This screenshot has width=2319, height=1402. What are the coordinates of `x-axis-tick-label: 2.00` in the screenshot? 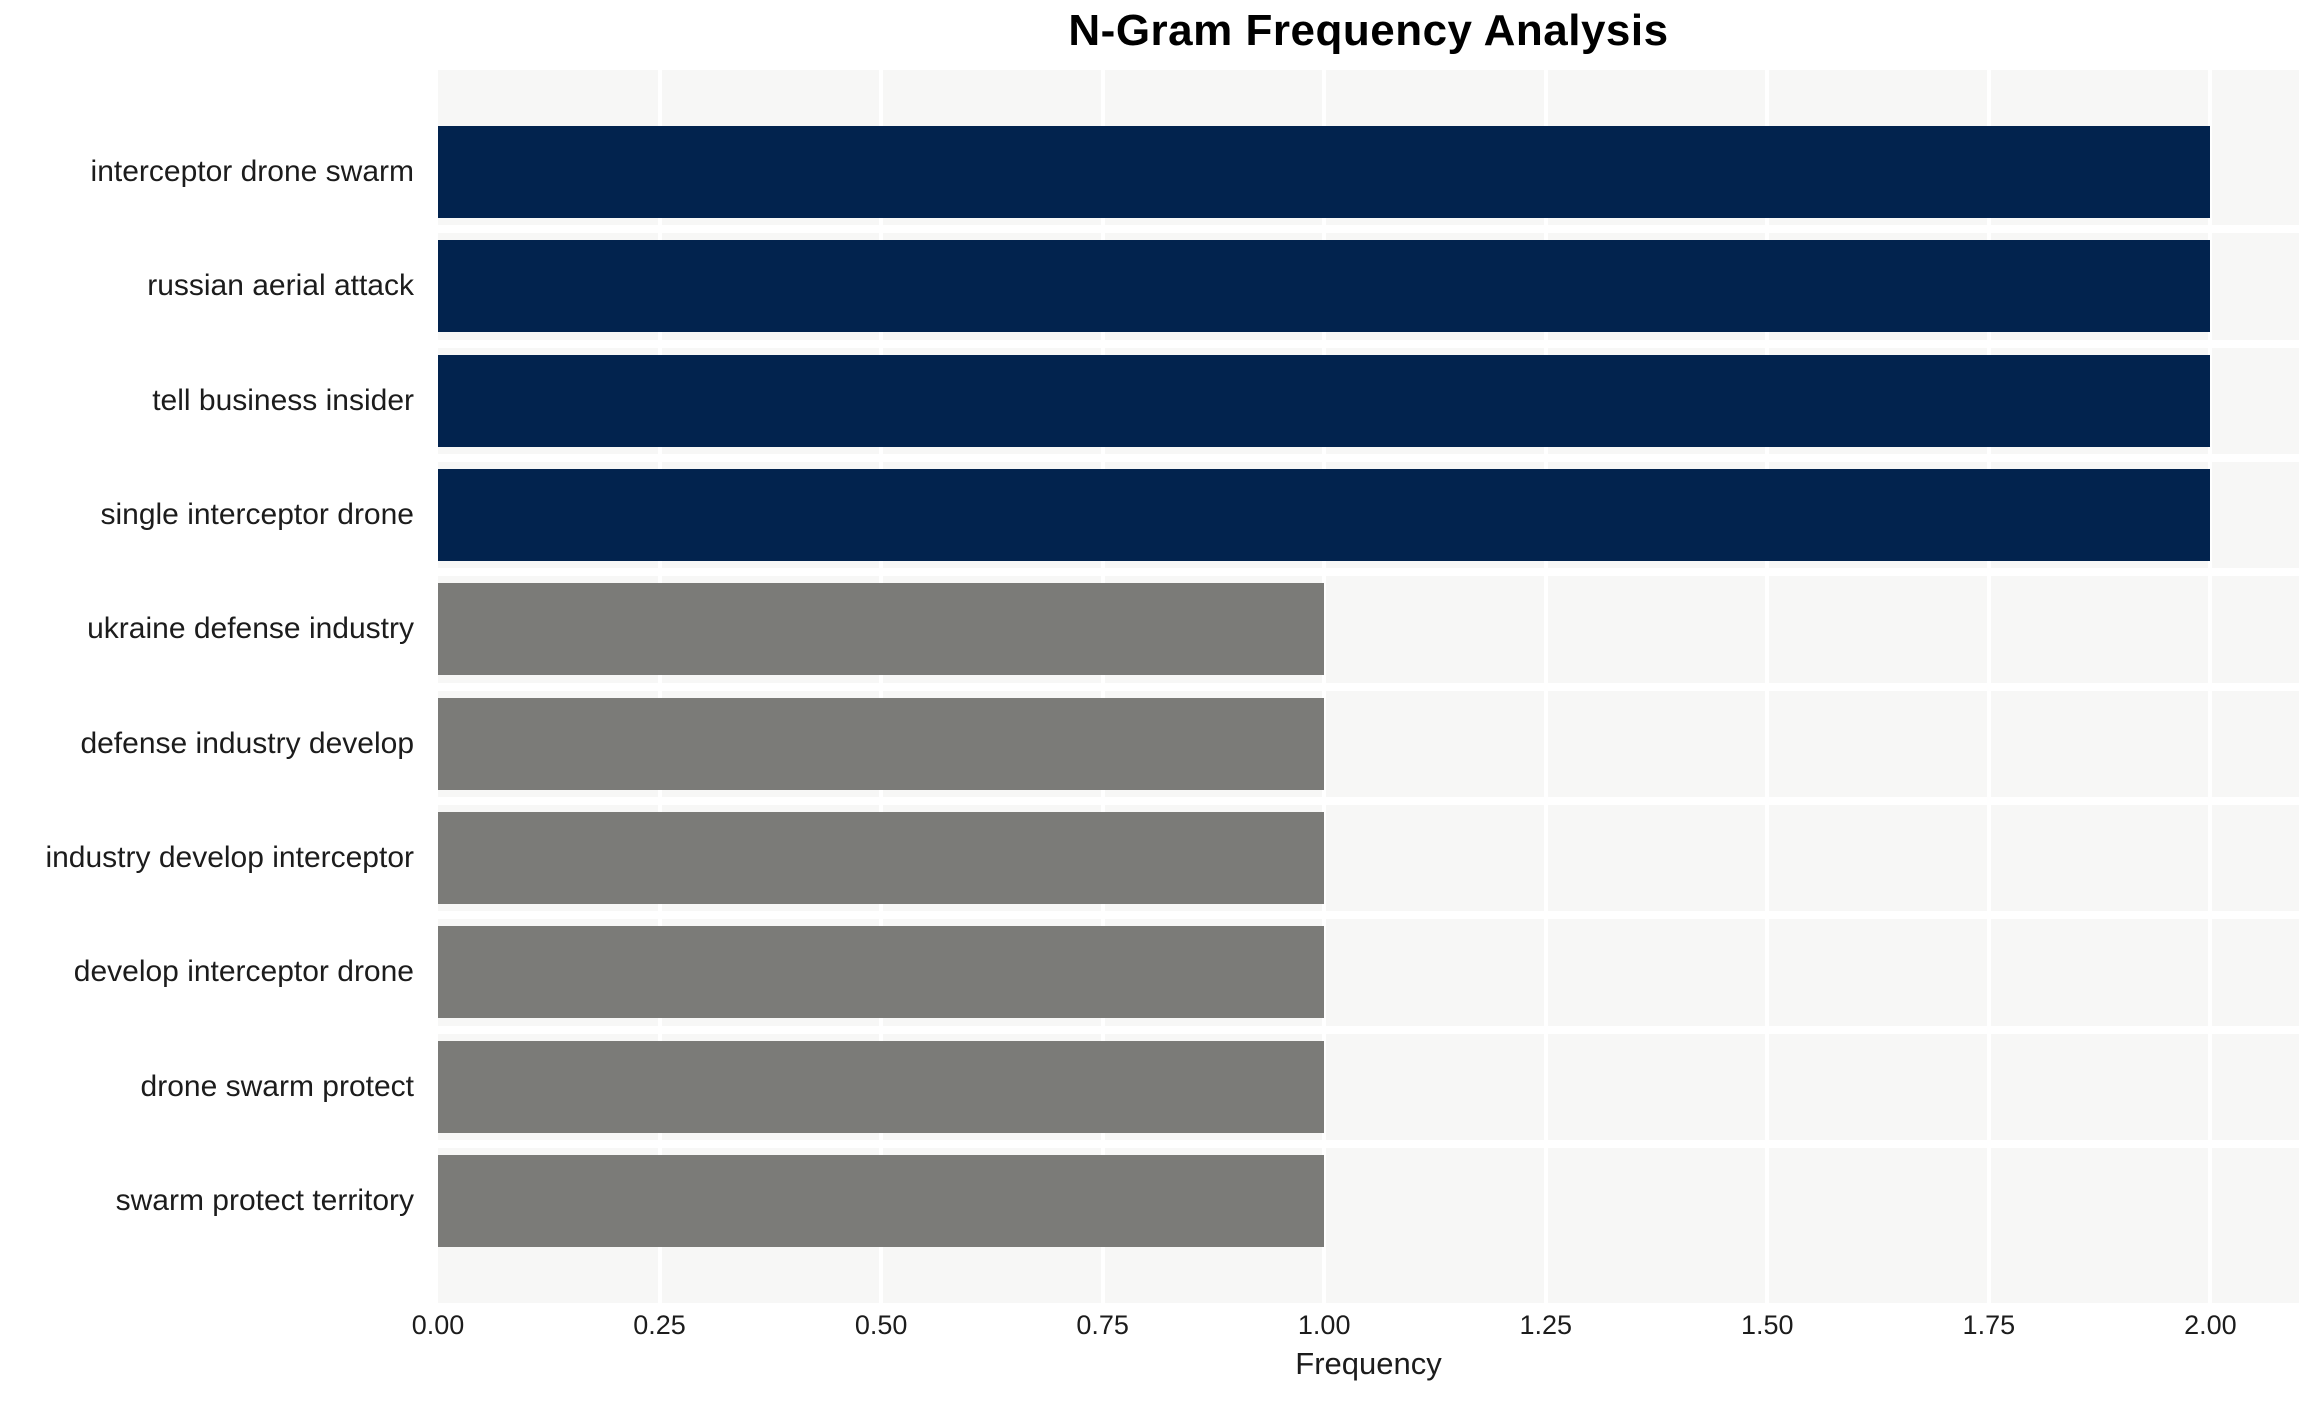 It's located at (2210, 1325).